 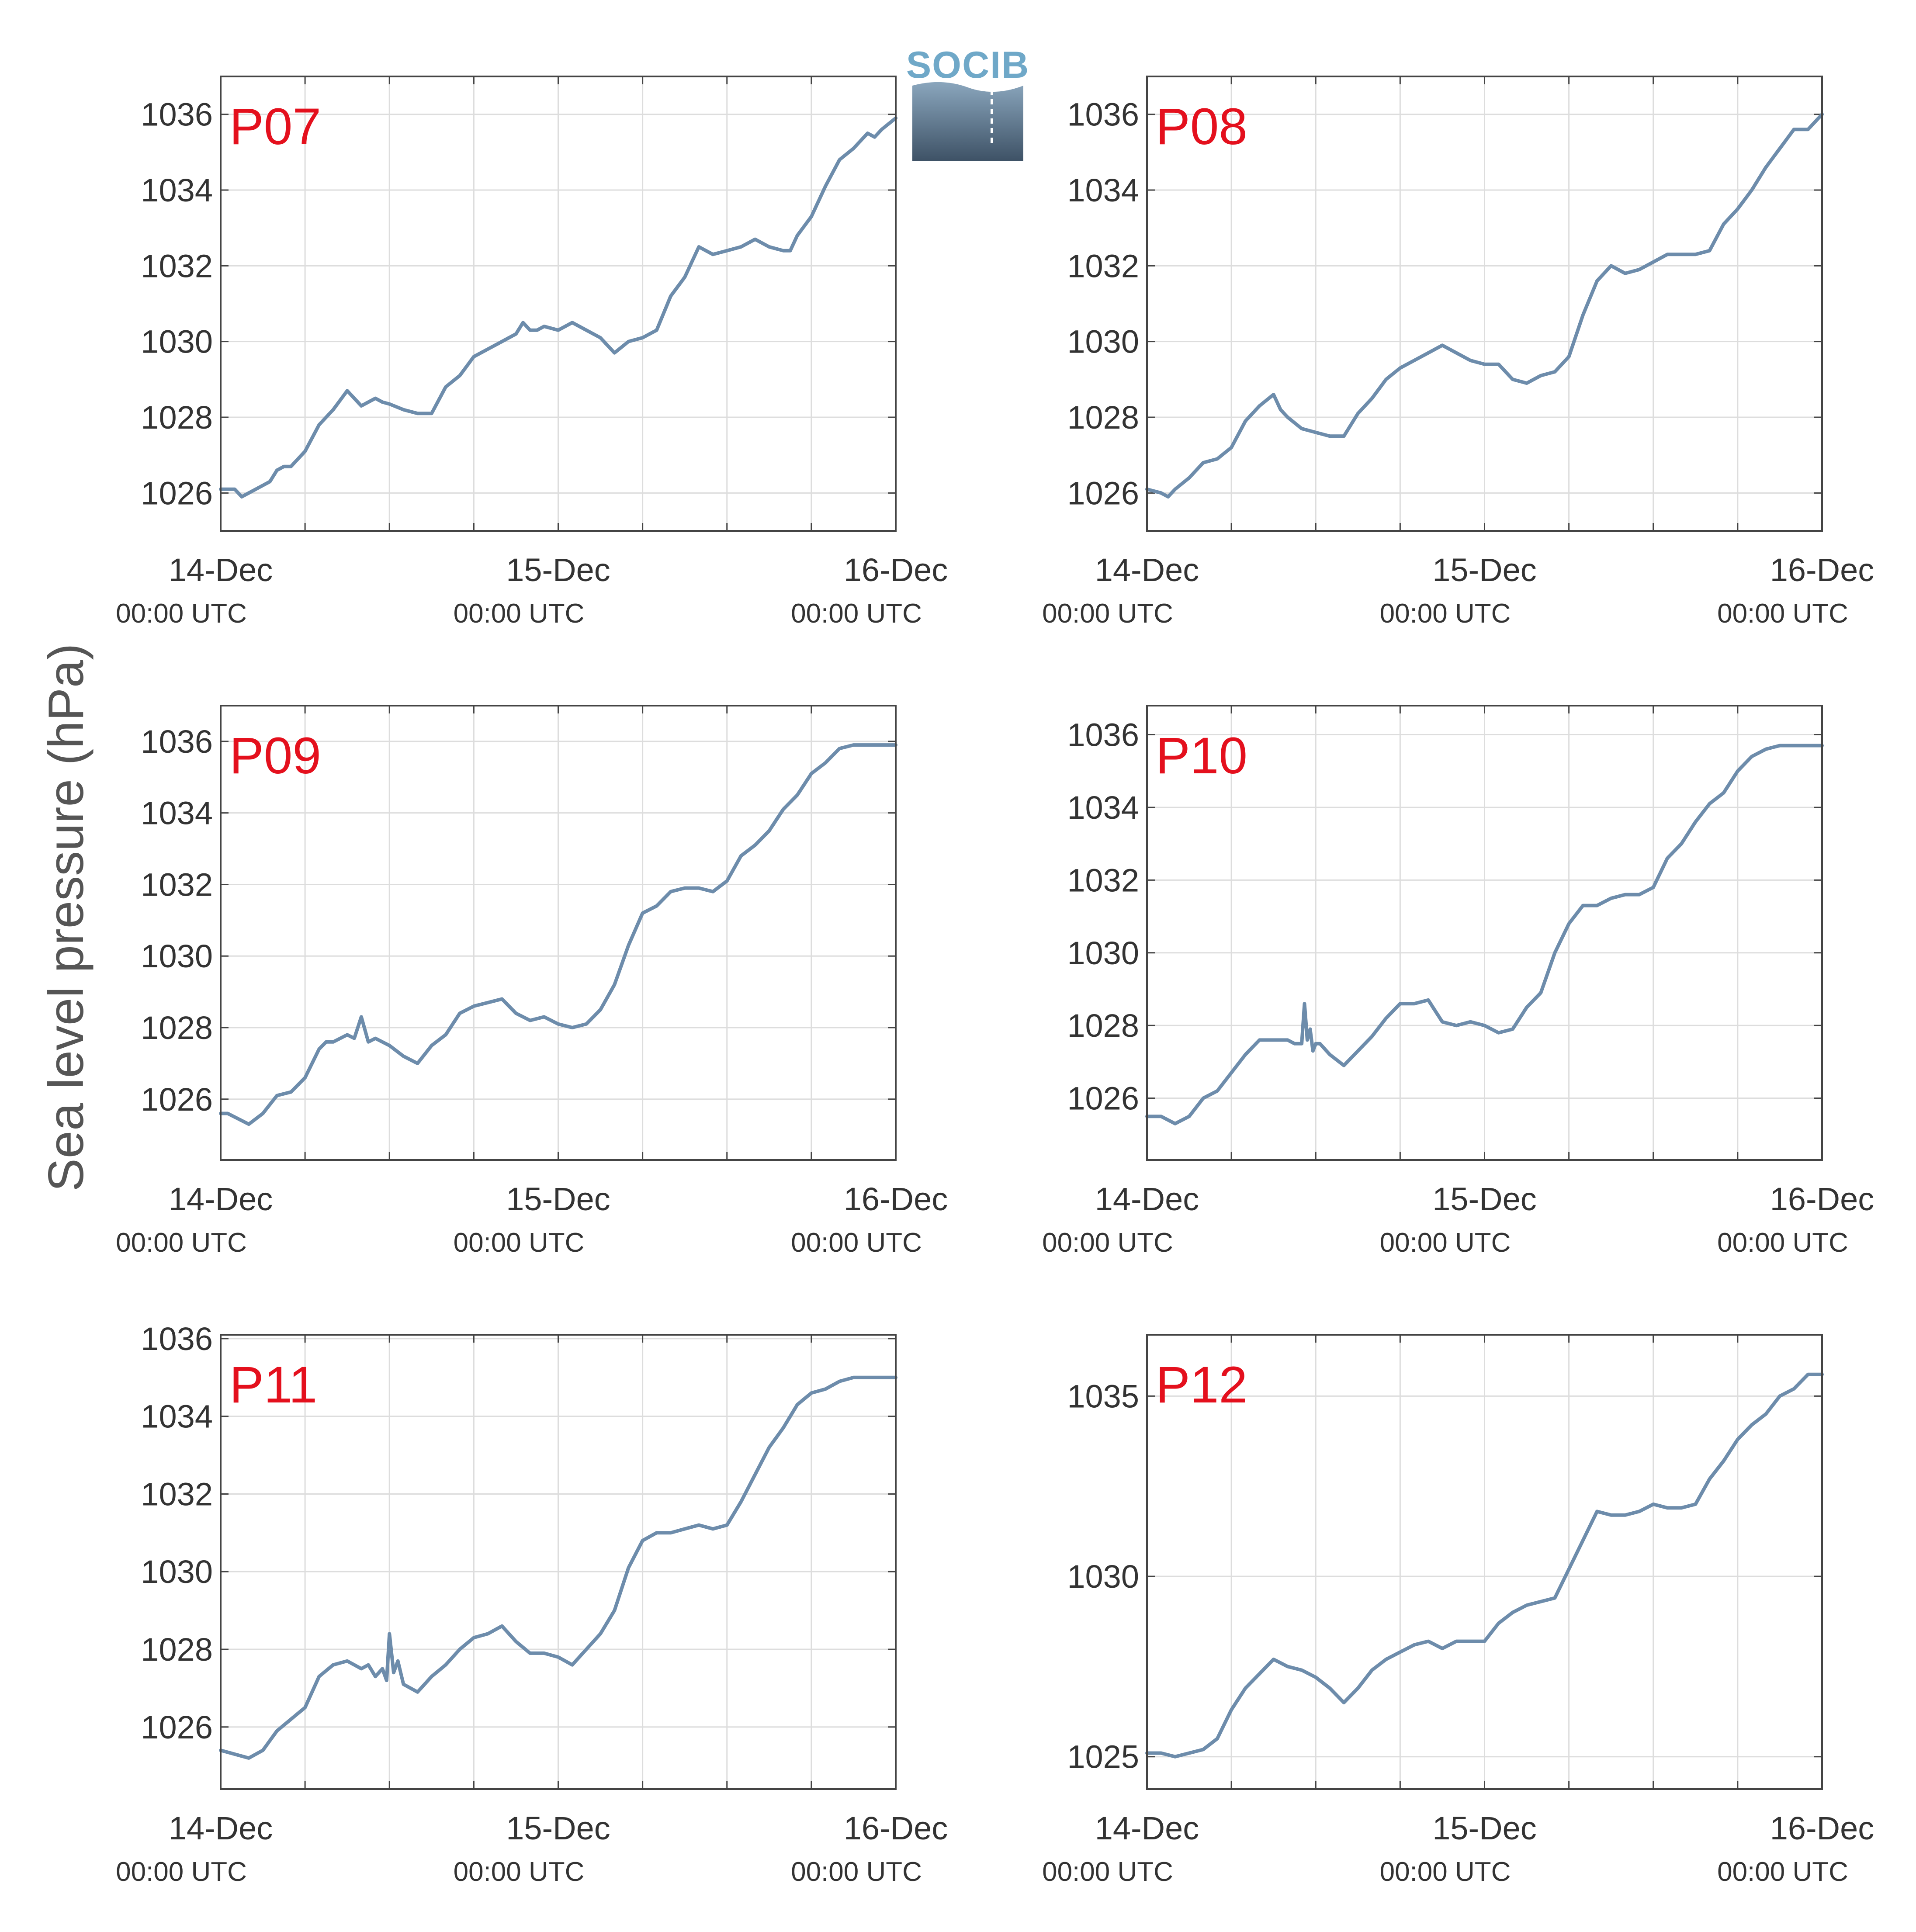 I want to click on panel-p07-frame, so click(x=558, y=304).